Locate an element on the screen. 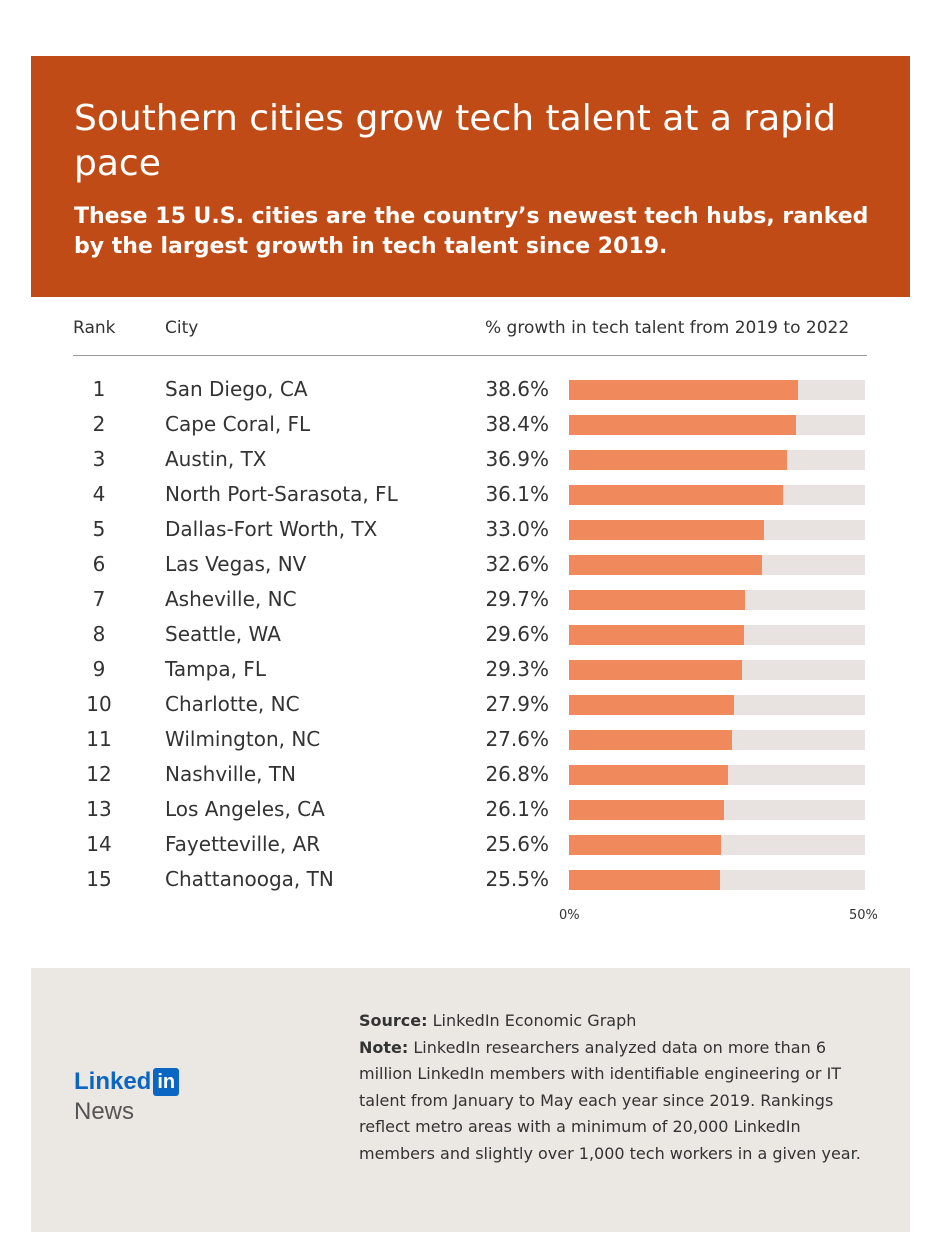 This screenshot has width=944, height=1255. header-divider is located at coordinates (470, 355).